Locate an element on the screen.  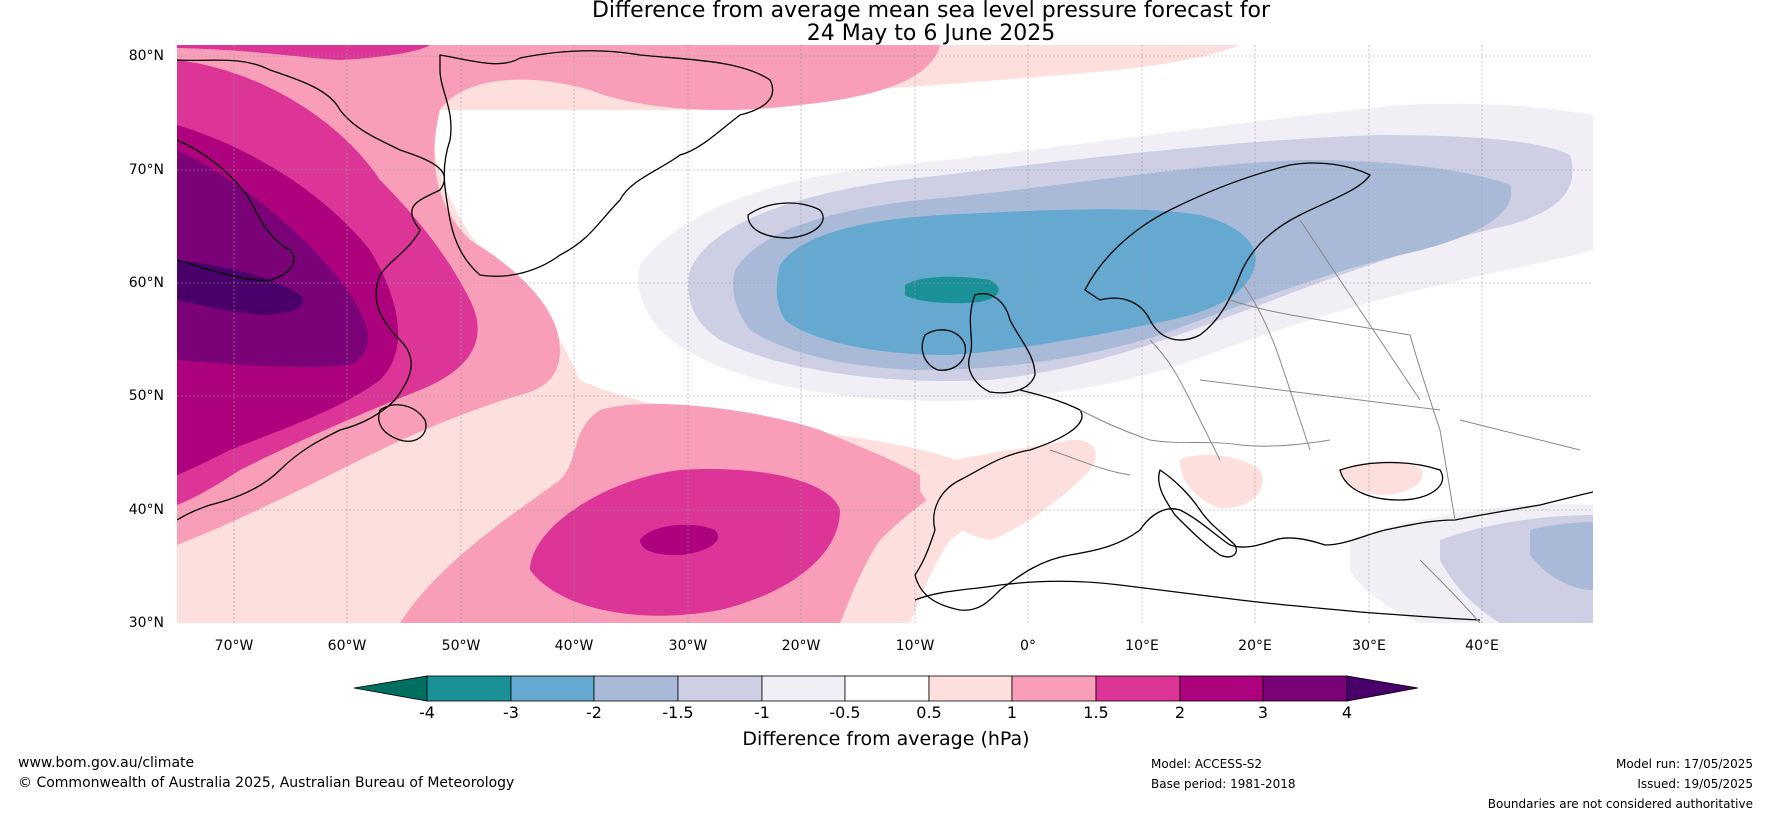
ireland-coastline is located at coordinates (944, 350).